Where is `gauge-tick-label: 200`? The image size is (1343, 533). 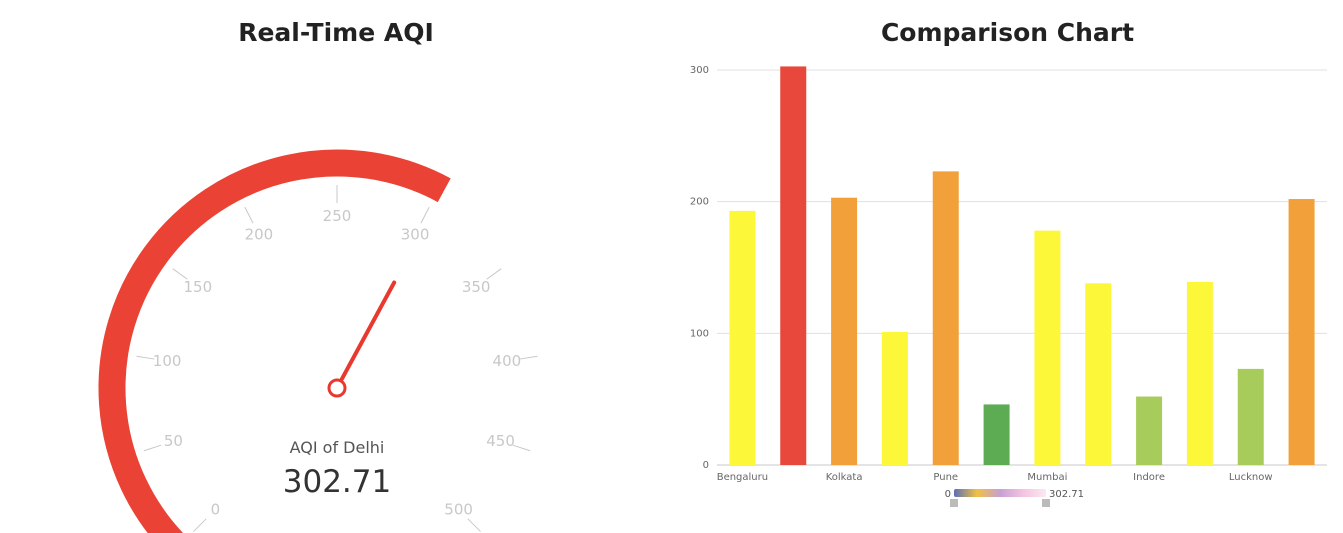
gauge-tick-label: 200 is located at coordinates (259, 235).